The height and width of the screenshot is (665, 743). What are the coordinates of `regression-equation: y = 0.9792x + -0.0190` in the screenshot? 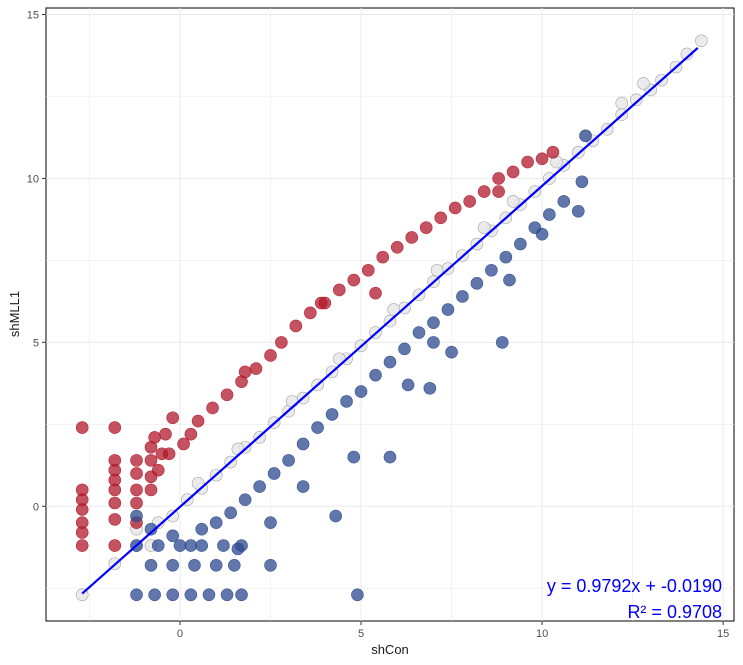 It's located at (634, 586).